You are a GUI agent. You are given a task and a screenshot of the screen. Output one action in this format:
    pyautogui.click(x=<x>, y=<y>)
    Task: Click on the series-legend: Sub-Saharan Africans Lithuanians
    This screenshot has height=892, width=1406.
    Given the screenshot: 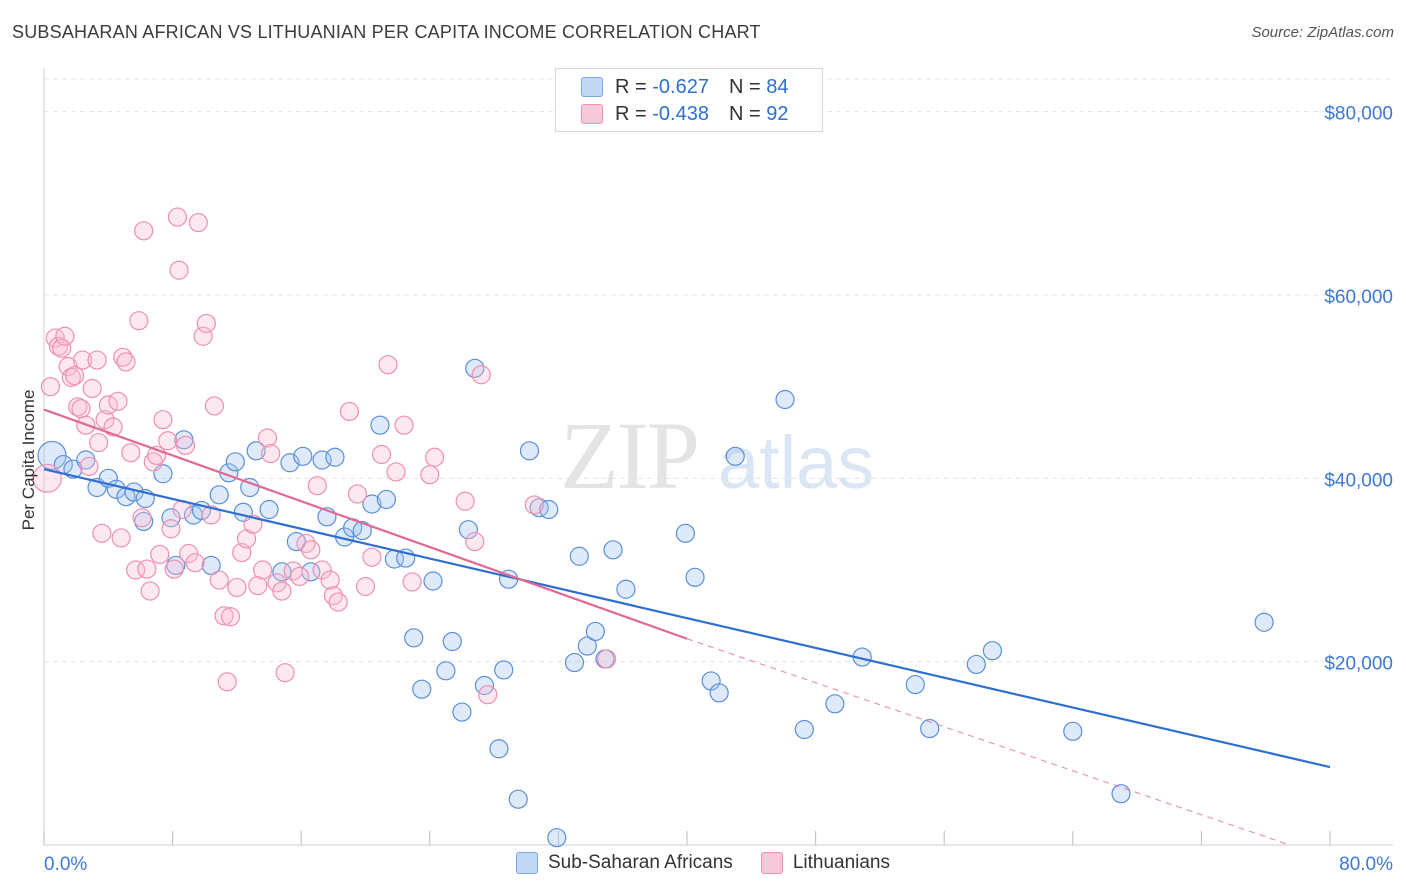 What is the action you would take?
    pyautogui.click(x=703, y=863)
    